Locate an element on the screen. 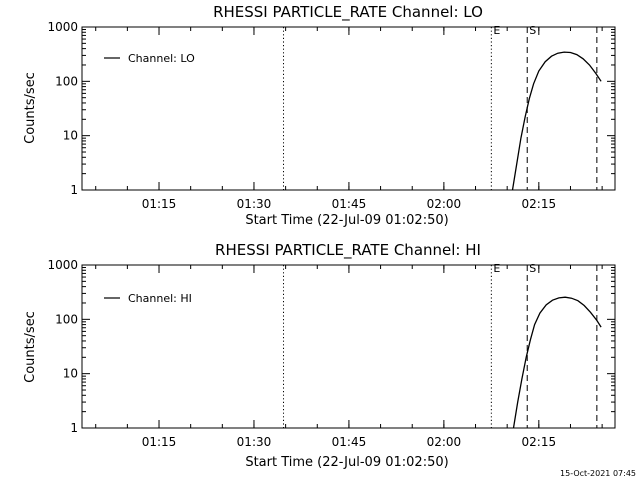  legend-entry: Channel: LO is located at coordinates (161, 58).